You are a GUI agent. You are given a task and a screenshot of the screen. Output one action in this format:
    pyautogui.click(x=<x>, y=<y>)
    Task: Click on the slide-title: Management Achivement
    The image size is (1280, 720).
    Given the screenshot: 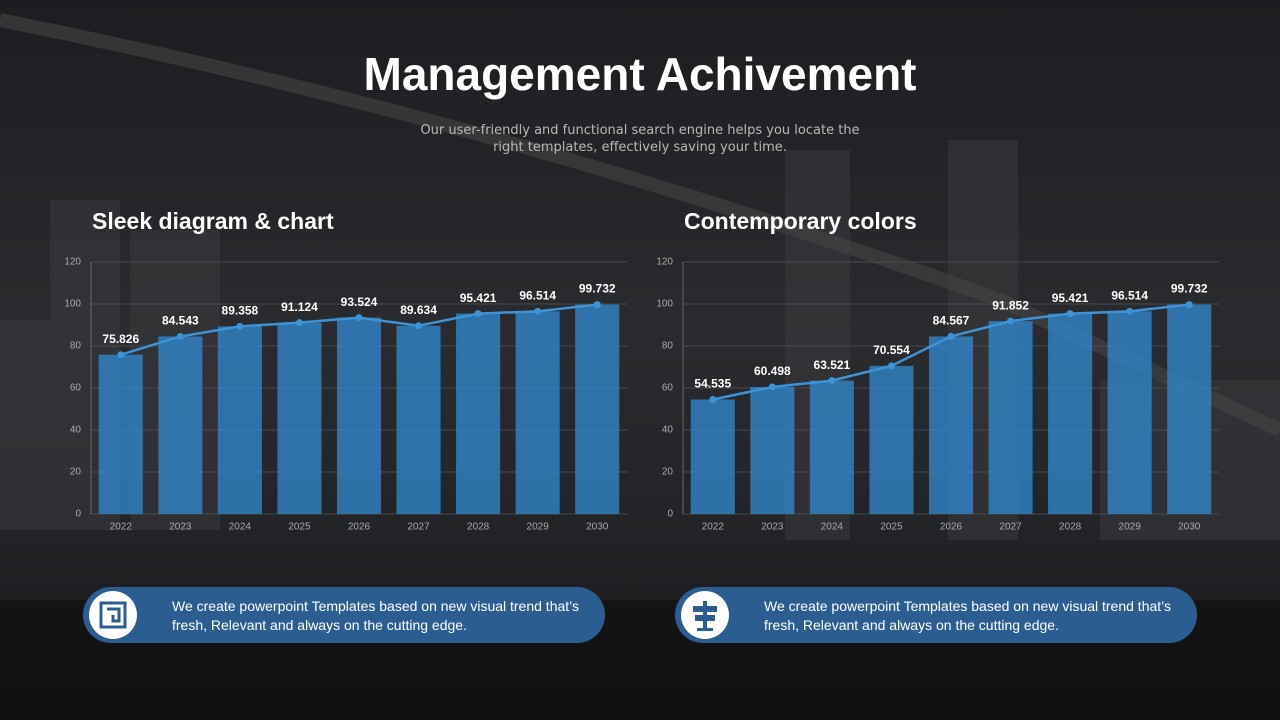 What is the action you would take?
    pyautogui.click(x=640, y=74)
    